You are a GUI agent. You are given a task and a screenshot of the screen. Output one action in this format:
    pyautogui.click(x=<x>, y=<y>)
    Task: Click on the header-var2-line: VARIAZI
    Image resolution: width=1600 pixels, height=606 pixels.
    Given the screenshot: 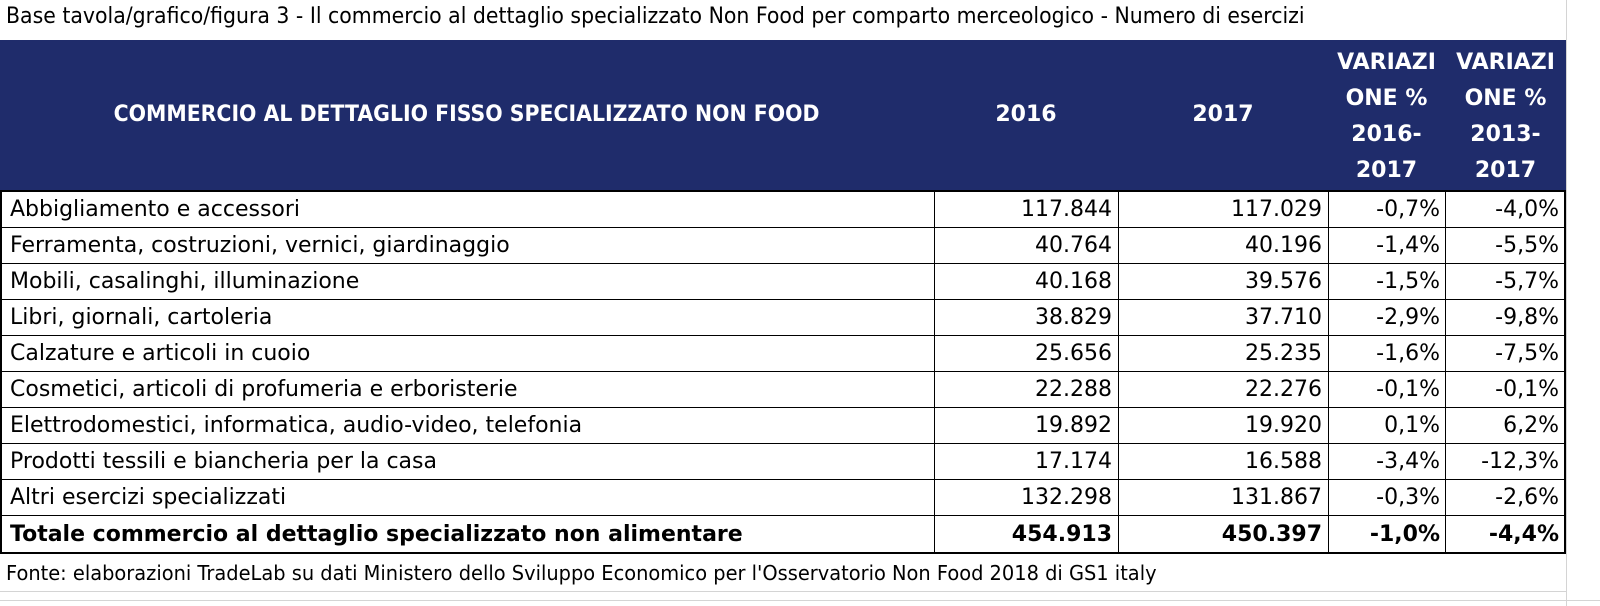 What is the action you would take?
    pyautogui.click(x=1505, y=62)
    